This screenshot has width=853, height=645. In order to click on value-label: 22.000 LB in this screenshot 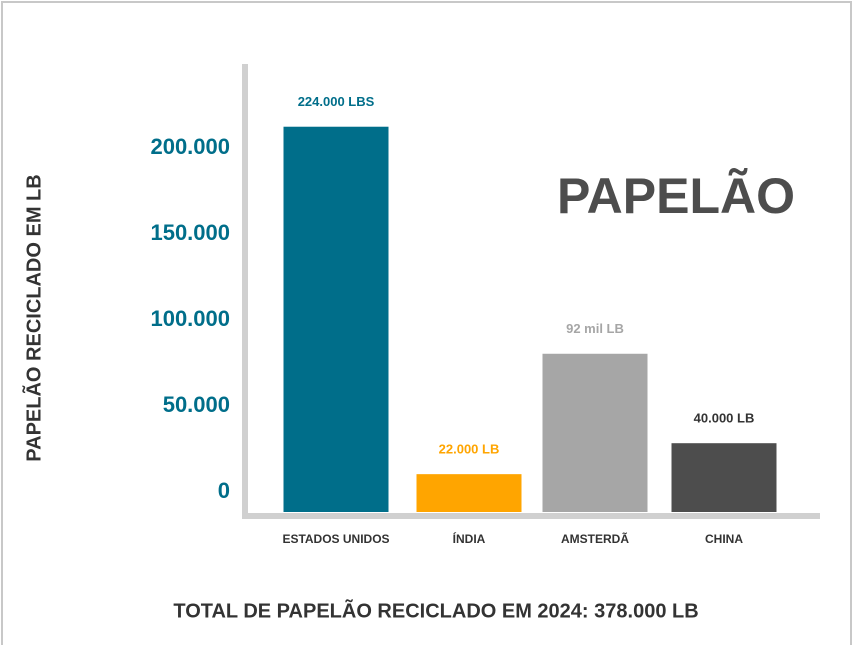, I will do `click(469, 449)`.